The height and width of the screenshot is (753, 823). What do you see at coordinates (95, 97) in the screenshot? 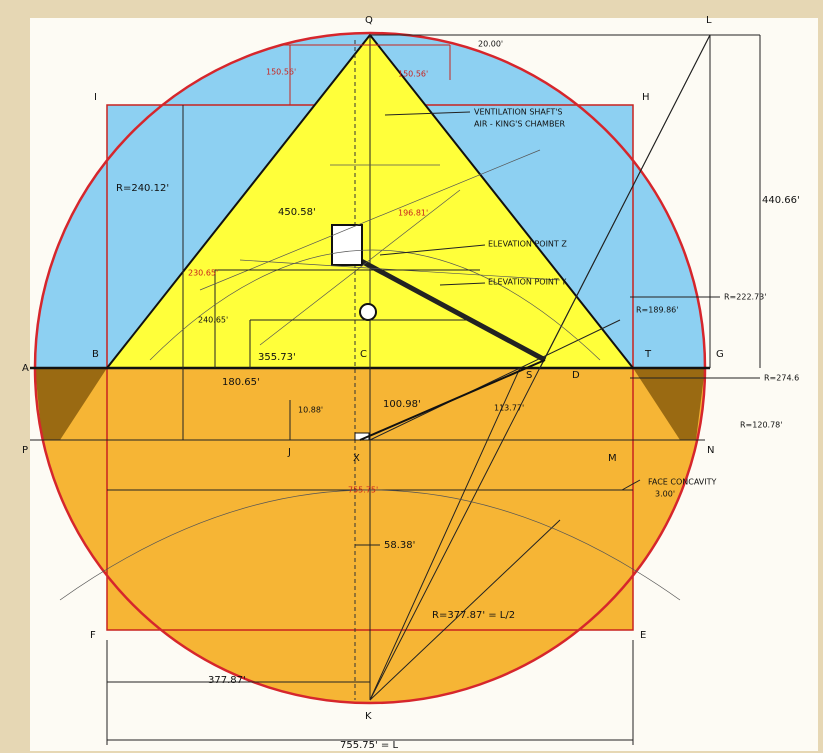
I see `point-label: I` at bounding box center [95, 97].